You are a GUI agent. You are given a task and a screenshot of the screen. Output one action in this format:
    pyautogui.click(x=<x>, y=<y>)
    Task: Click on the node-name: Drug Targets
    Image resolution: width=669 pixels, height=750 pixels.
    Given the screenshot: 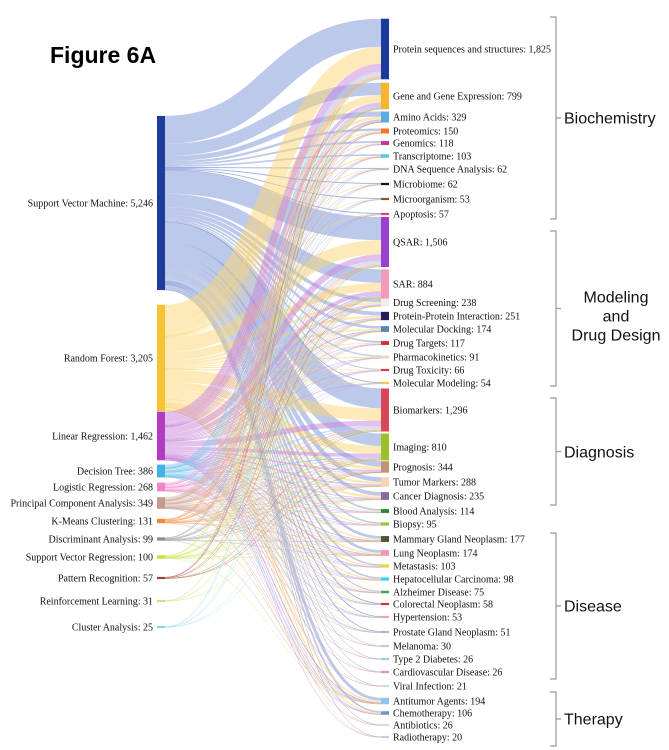 What is the action you would take?
    pyautogui.click(x=419, y=344)
    